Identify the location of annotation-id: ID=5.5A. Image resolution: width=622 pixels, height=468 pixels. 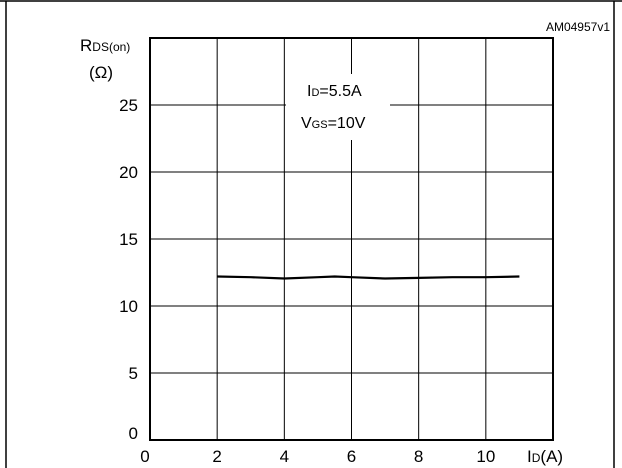
(334, 91).